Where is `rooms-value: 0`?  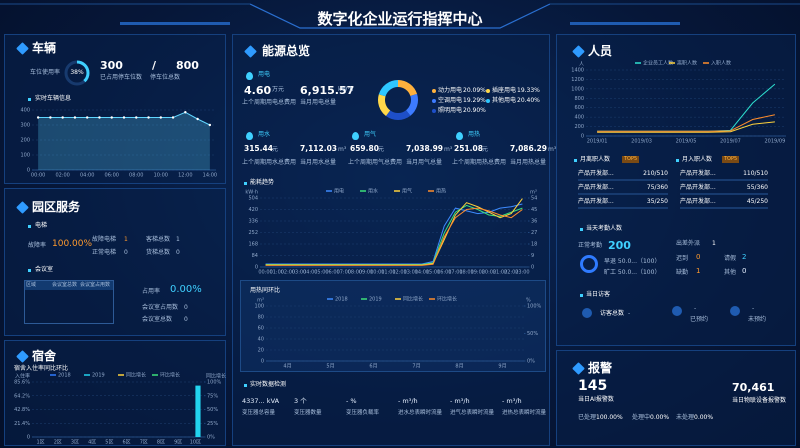 rooms-value: 0 is located at coordinates (186, 319).